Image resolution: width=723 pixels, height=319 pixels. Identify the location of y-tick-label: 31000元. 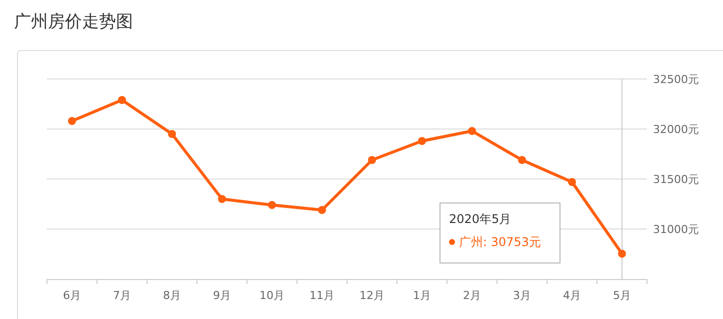
(676, 229).